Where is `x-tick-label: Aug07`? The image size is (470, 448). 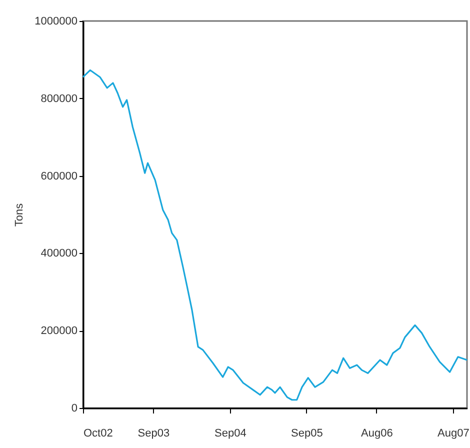
x-tick-label: Aug07 is located at coordinates (454, 434).